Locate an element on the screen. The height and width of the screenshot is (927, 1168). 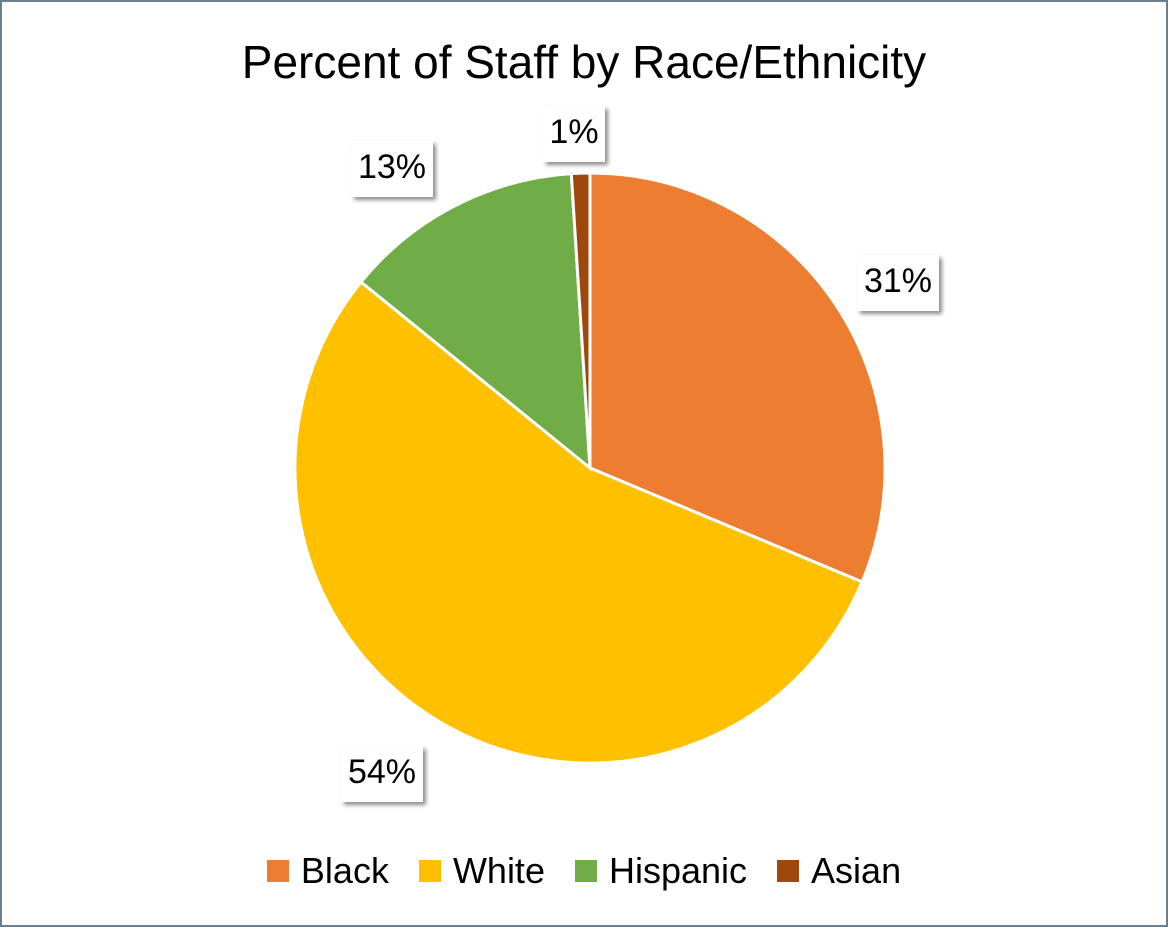
legend-item-black: Black is located at coordinates (327, 871).